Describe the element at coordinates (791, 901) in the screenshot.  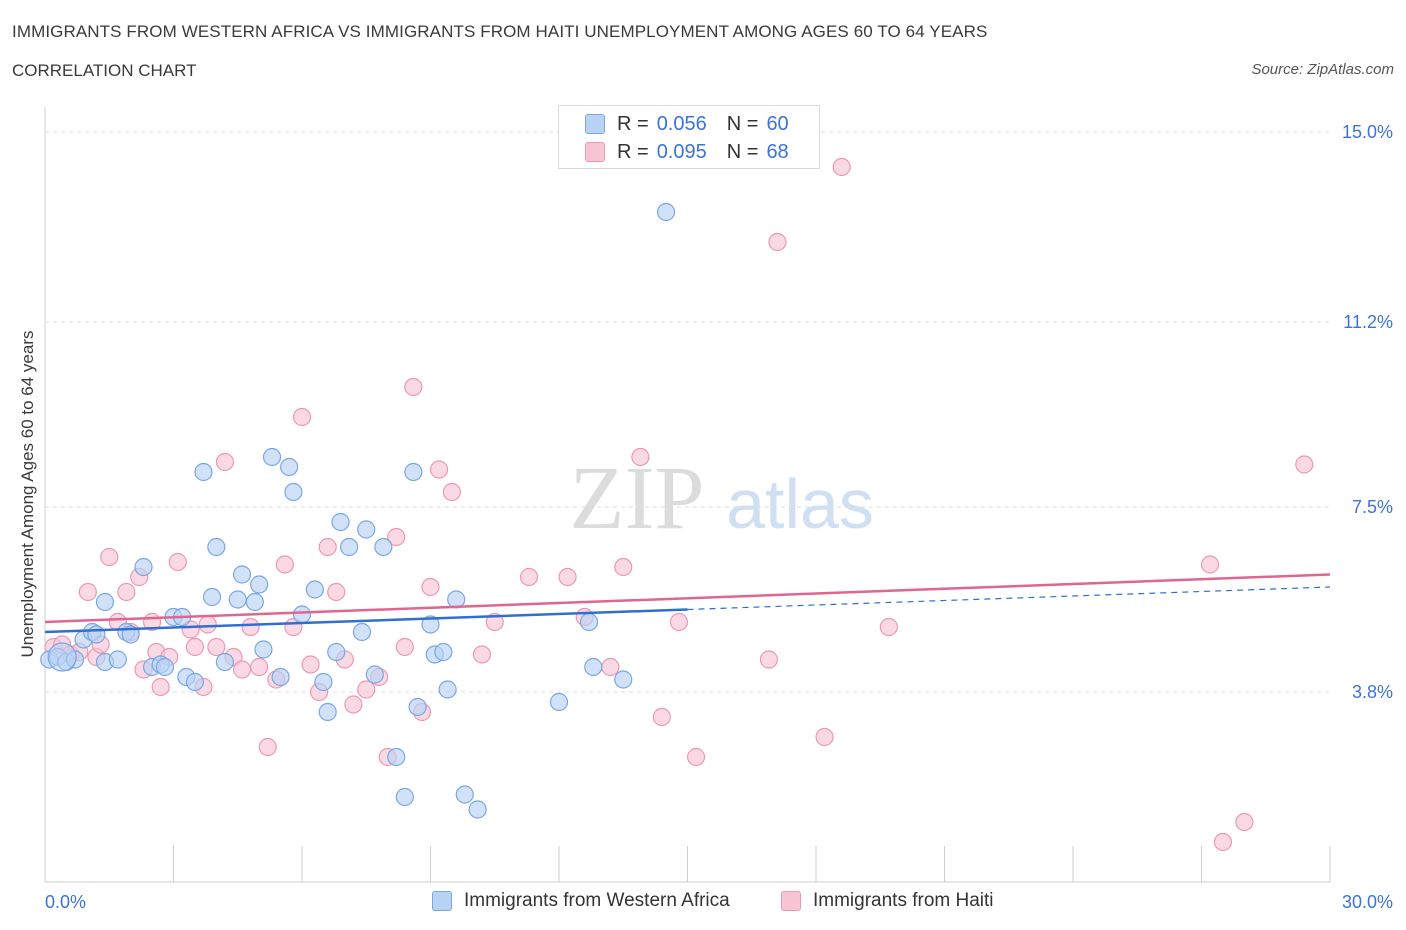
I see `pink-swatch` at that location.